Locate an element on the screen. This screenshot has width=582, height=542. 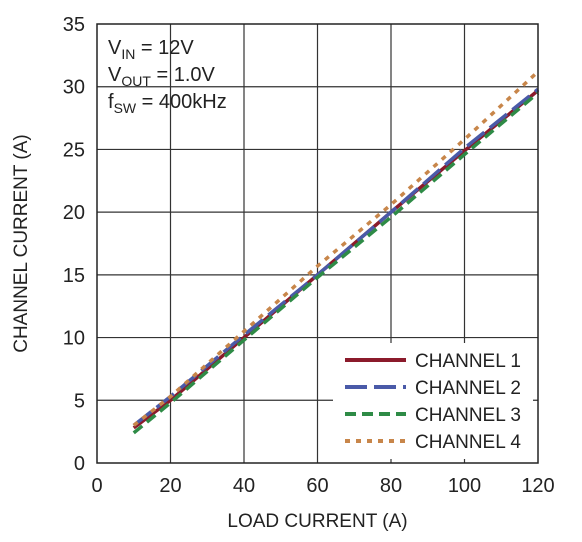
x-tick-label: 0 is located at coordinates (96, 486).